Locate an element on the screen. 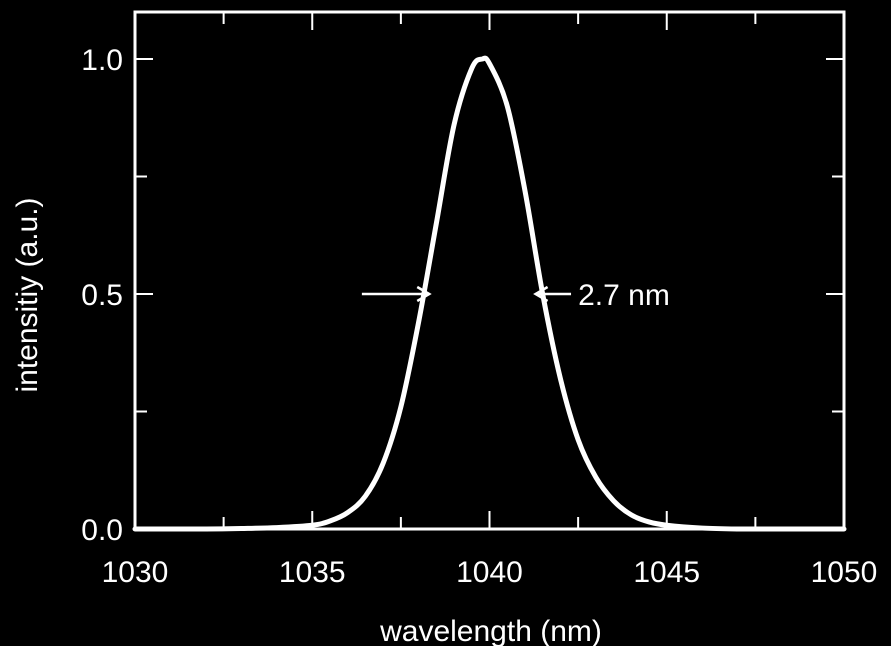 This screenshot has height=646, width=891. y-tick-label: 0.5 is located at coordinates (102, 295).